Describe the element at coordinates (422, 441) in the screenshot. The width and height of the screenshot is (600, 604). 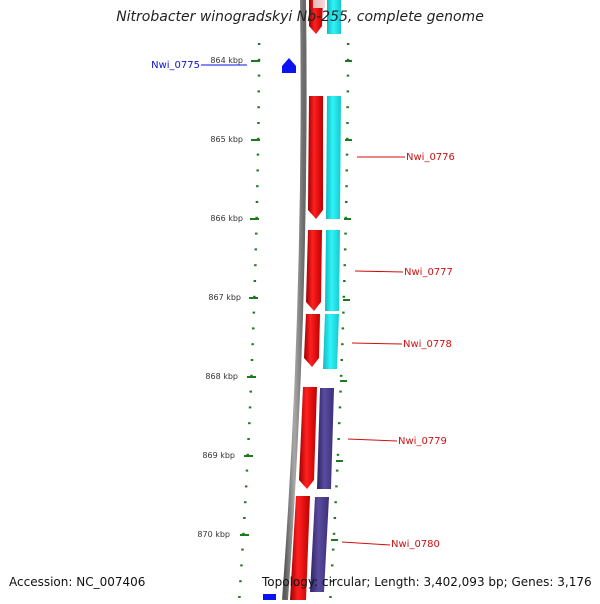
I see `gene-label-nwi-0779: Nwi_0779` at that location.